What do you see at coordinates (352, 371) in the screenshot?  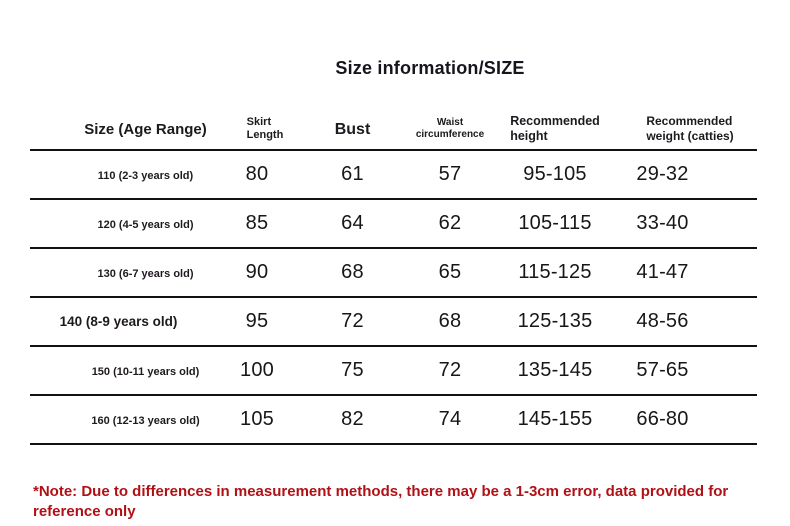 I see `bust-cell: 75` at bounding box center [352, 371].